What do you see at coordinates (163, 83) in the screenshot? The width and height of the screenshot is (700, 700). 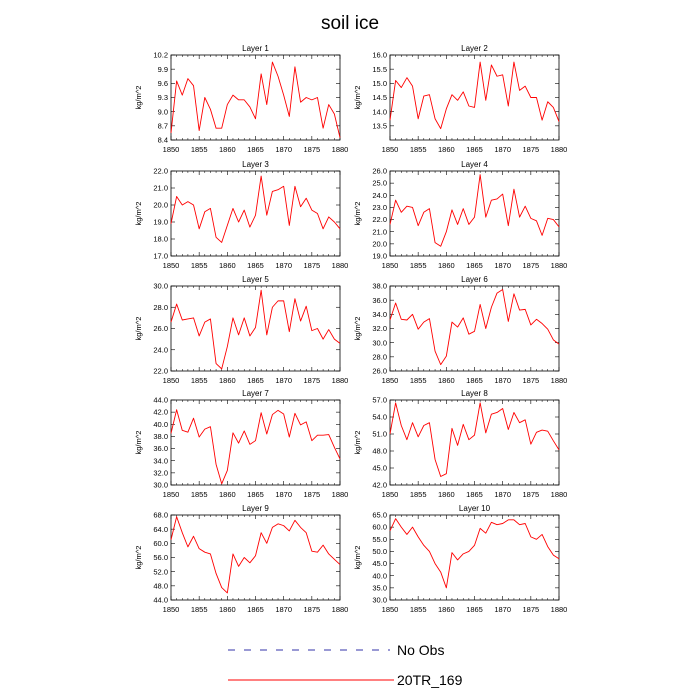 I see `y-tick-label: 9.6` at bounding box center [163, 83].